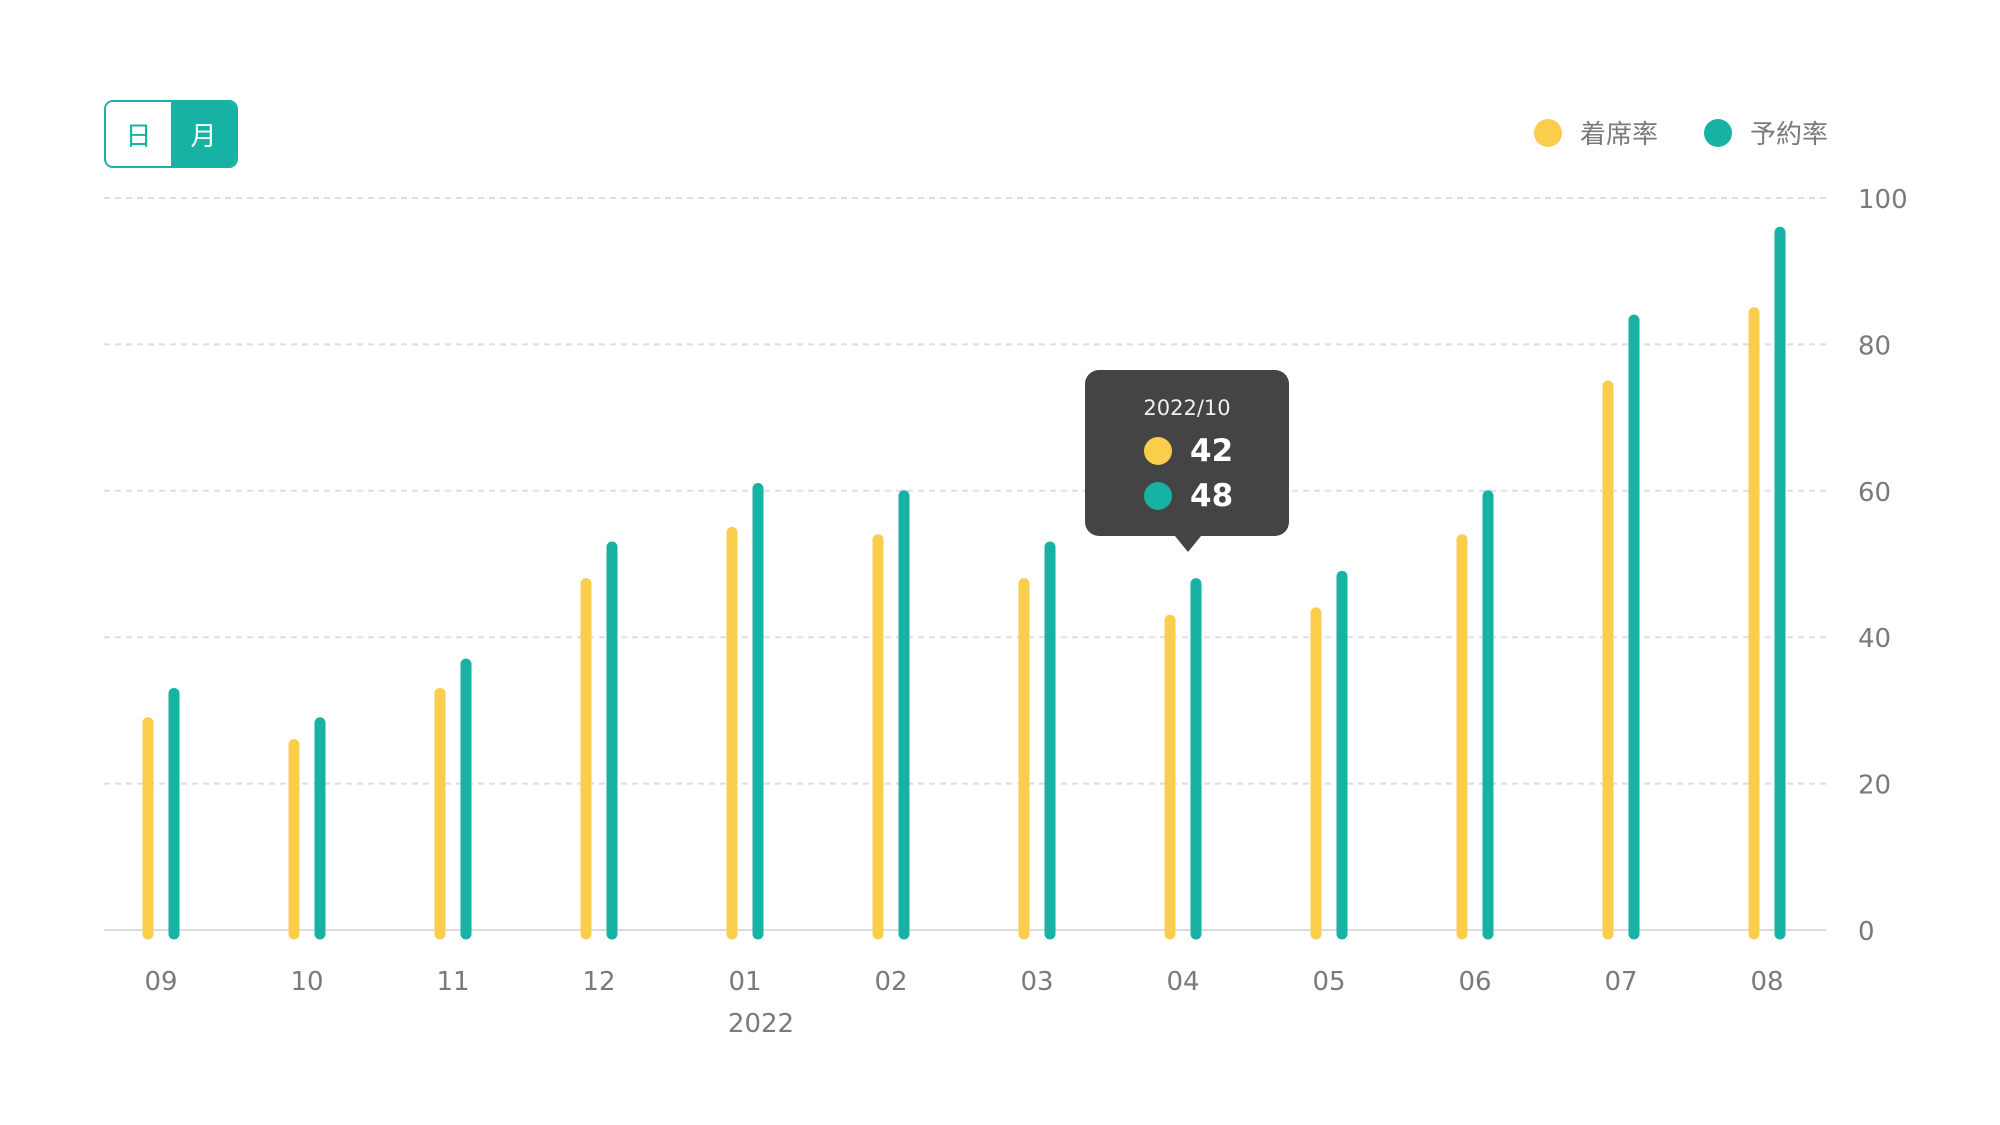 This screenshot has height=1125, width=2000. What do you see at coordinates (452, 982) in the screenshot?
I see `x-tick-label: 11` at bounding box center [452, 982].